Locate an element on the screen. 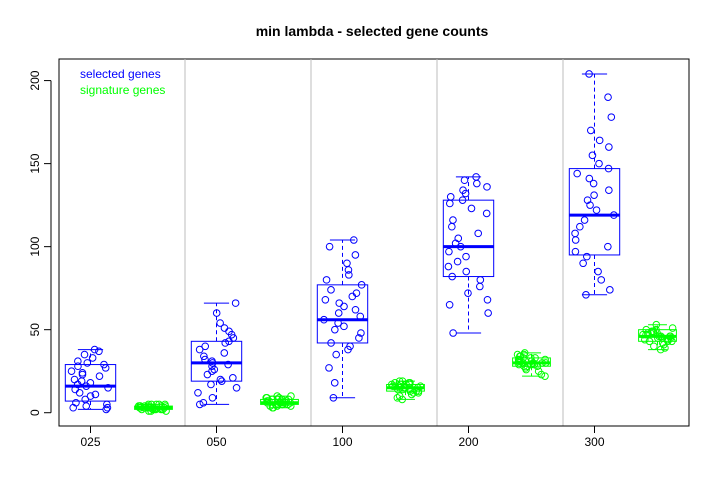  legend-item-signature-genes: signature genes is located at coordinates (122, 90).